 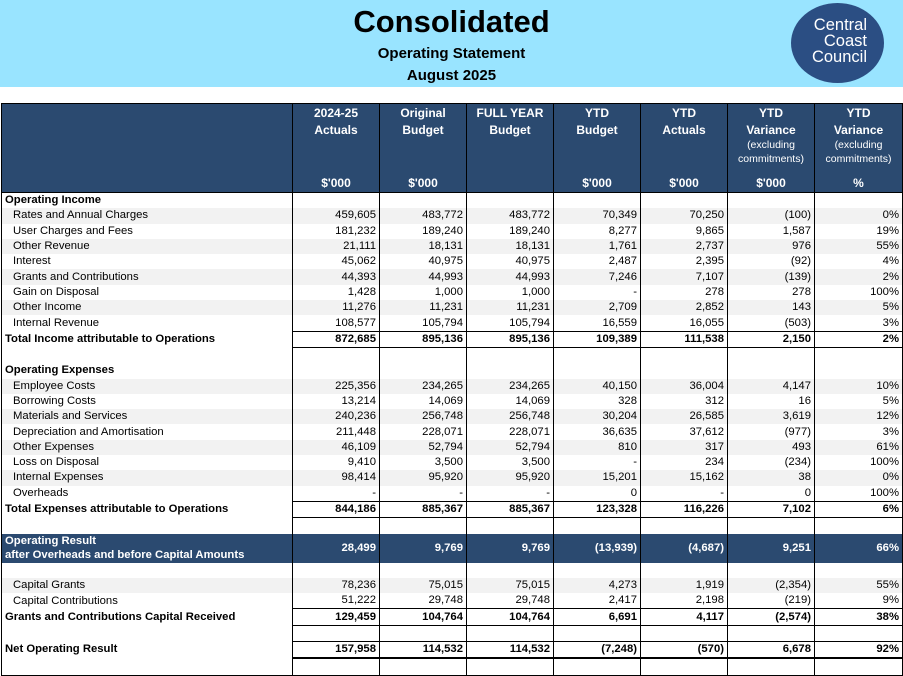 What do you see at coordinates (510, 113) in the screenshot?
I see `column-header-line: FULL YEAR` at bounding box center [510, 113].